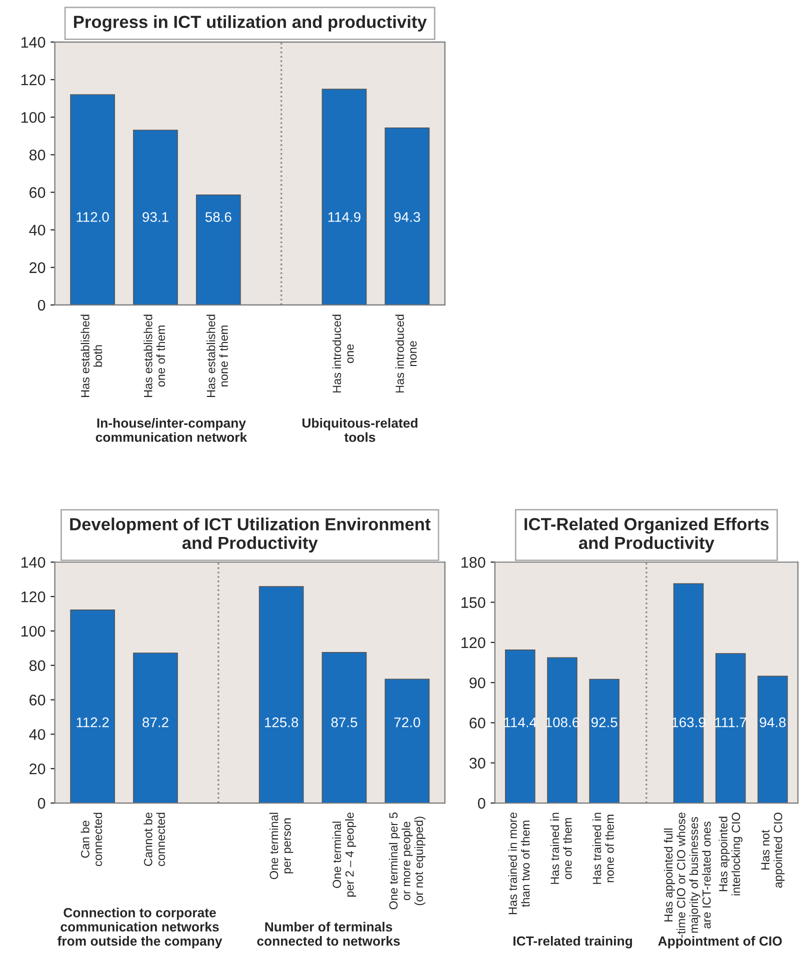 Image resolution: width=806 pixels, height=956 pixels. I want to click on chart-title: Progress in ICT utilization and productivity, so click(250, 23).